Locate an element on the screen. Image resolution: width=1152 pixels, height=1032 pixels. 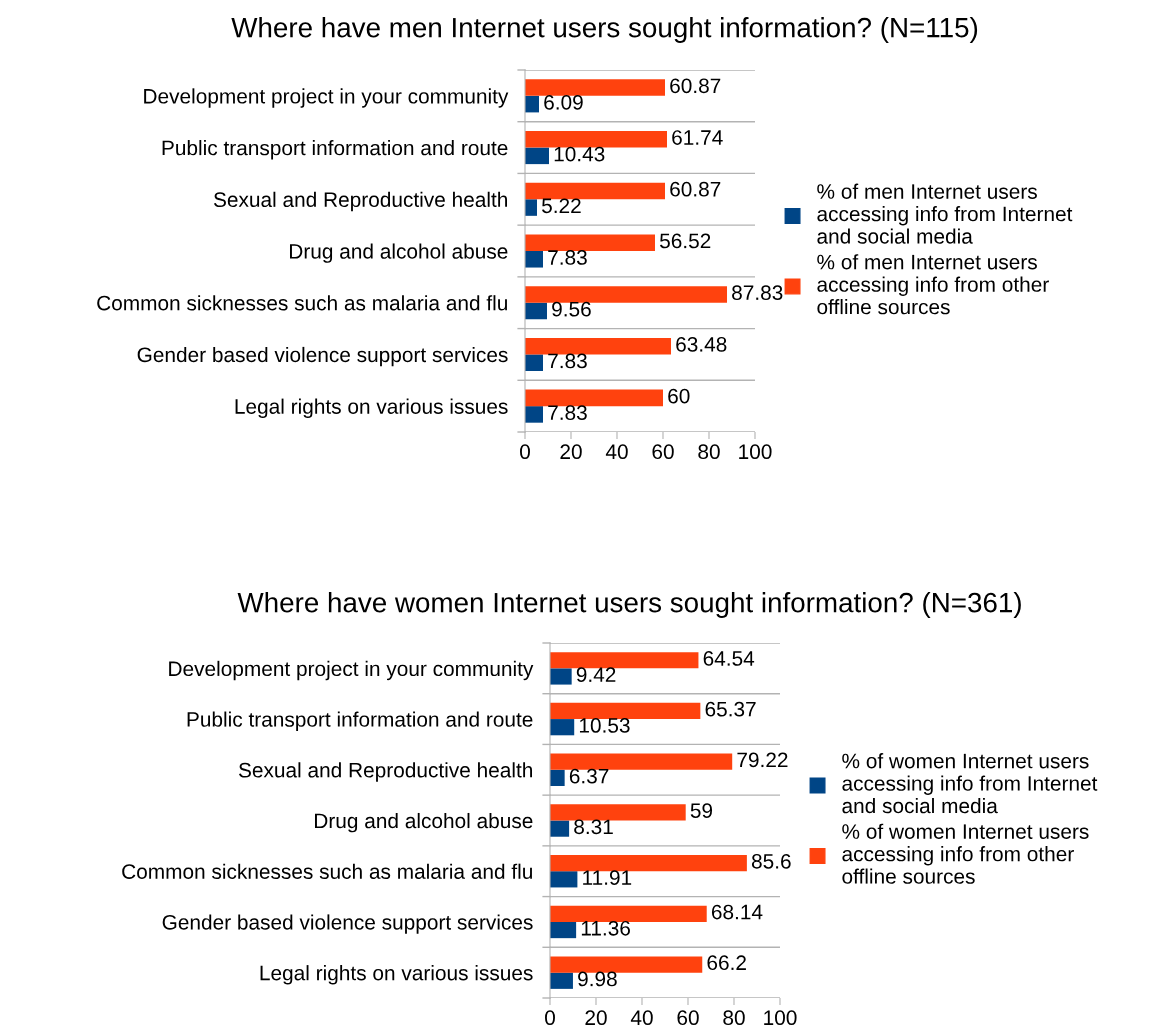
legend-label: % of men Internet users accessing info from other offline sources is located at coordinates (933, 284).